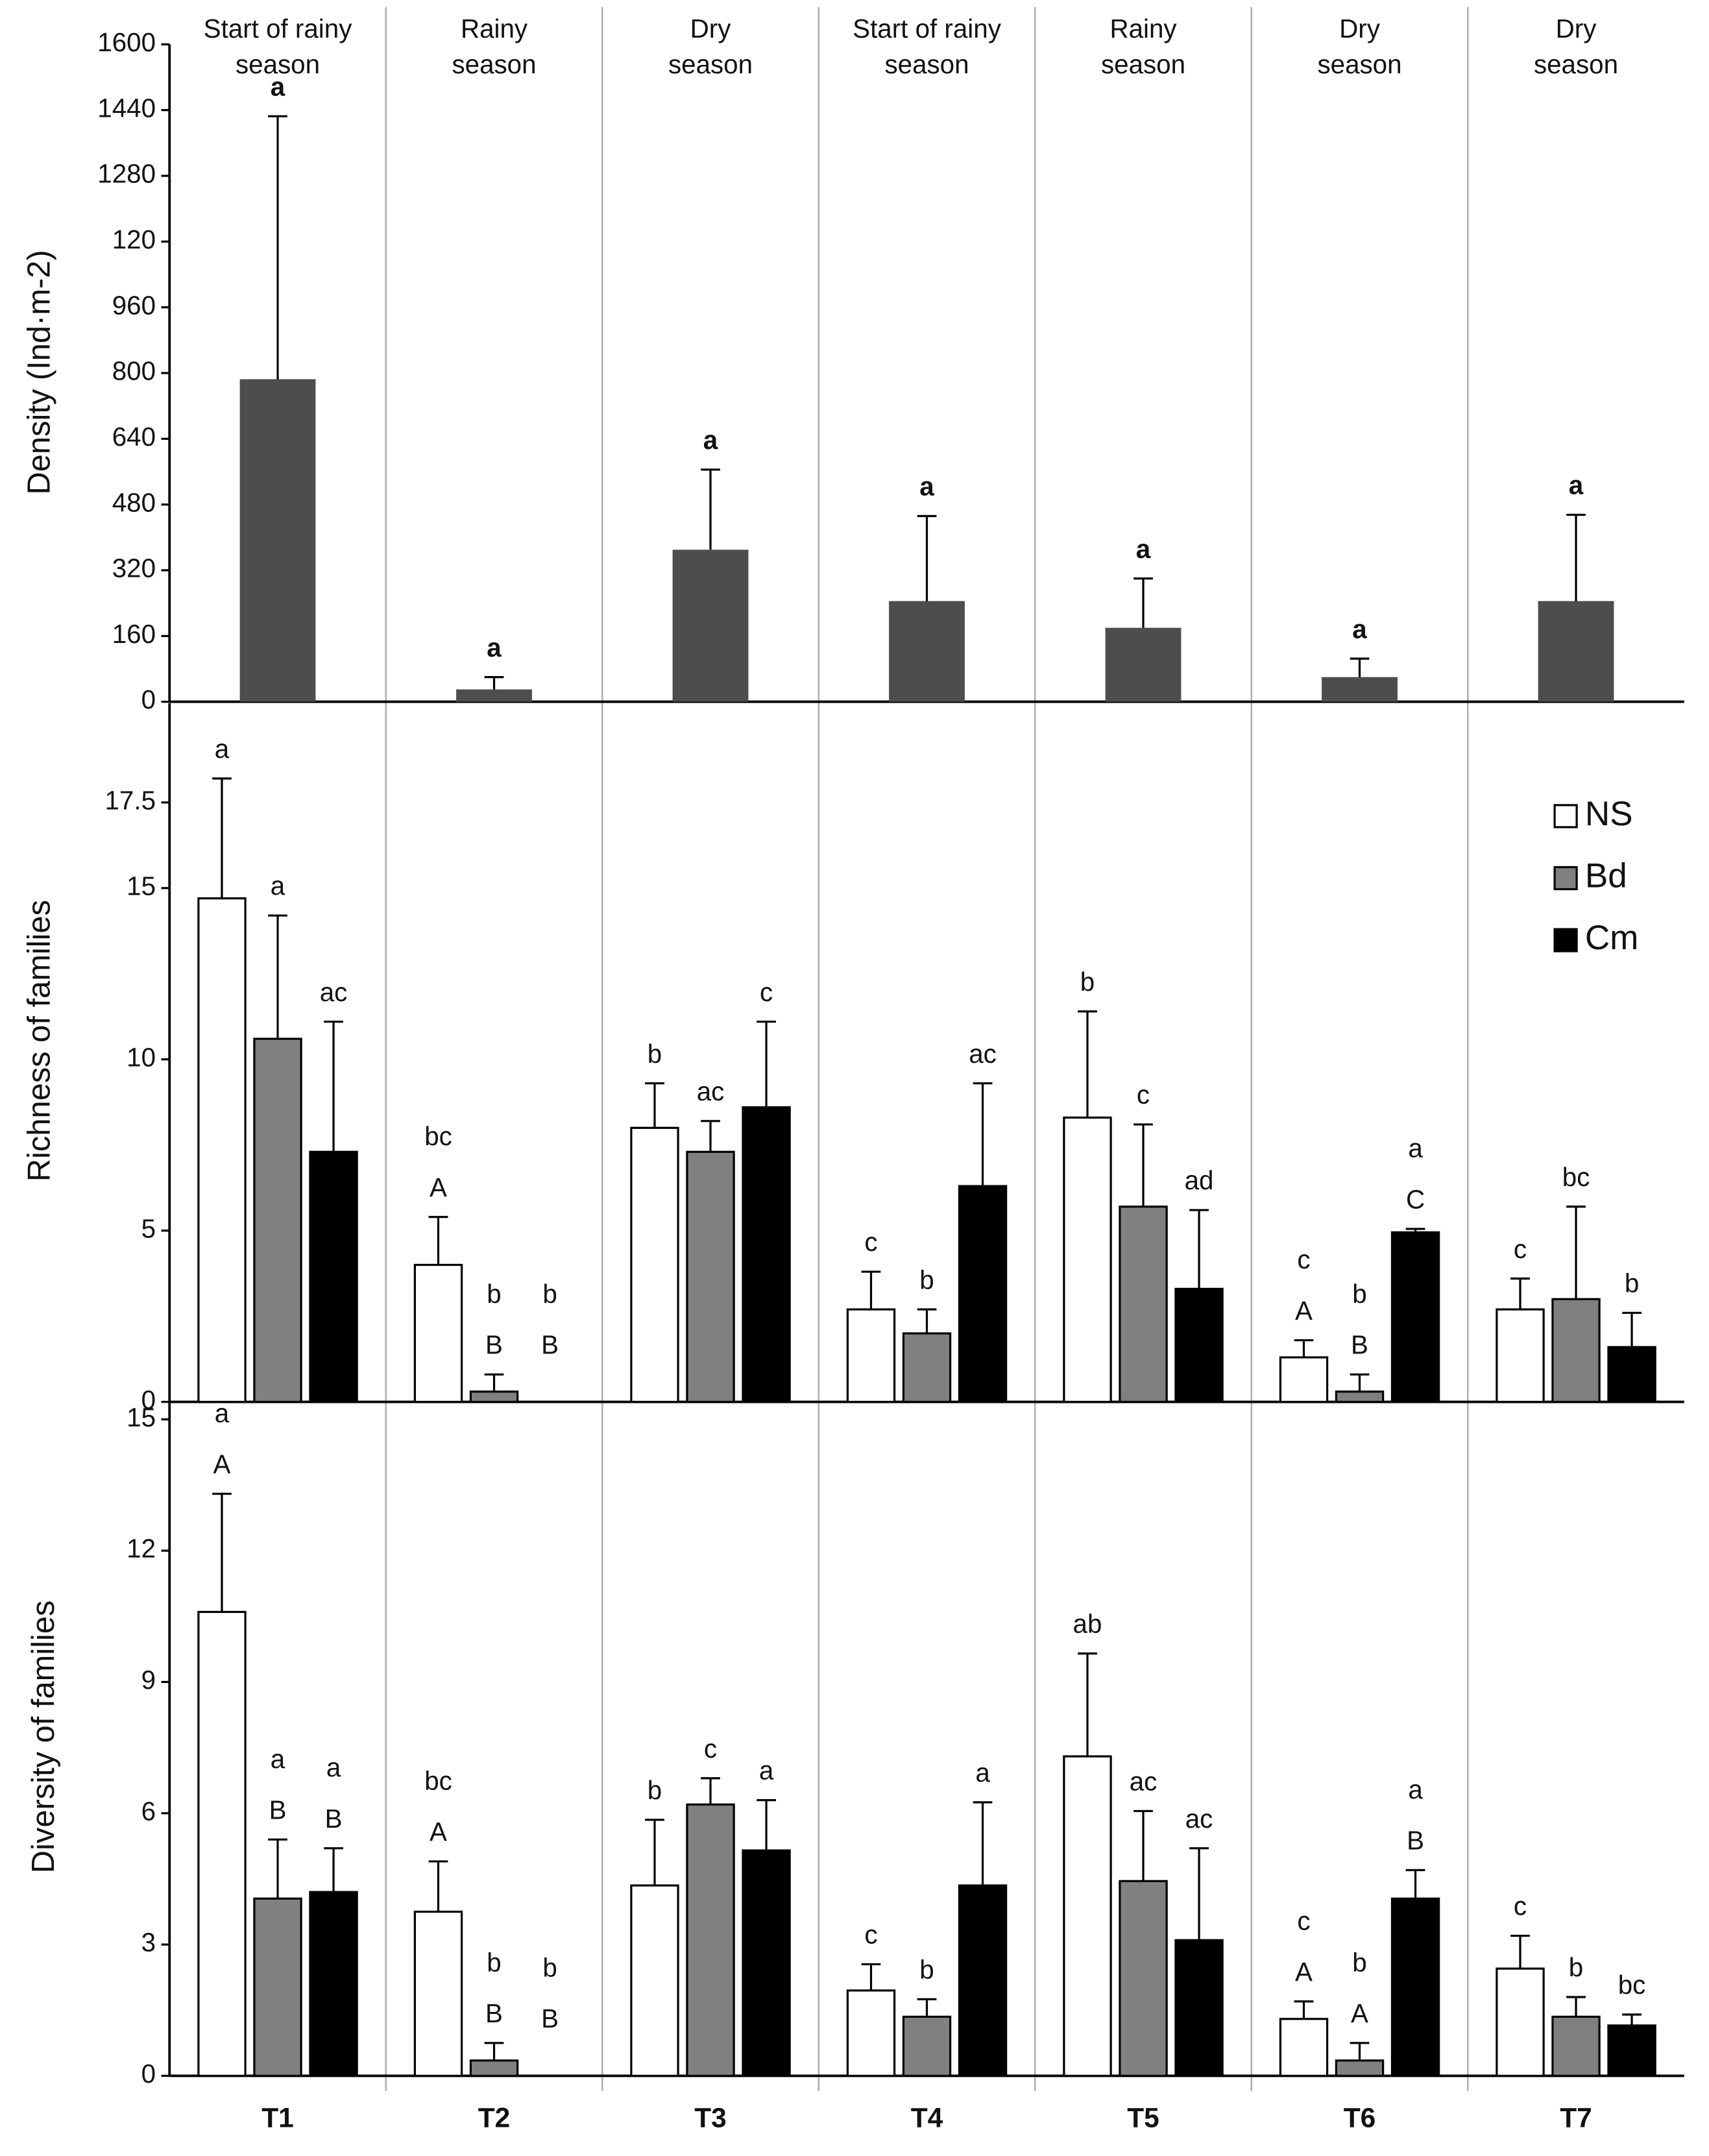 The height and width of the screenshot is (2156, 1709). What do you see at coordinates (278, 2118) in the screenshot?
I see `x-tick-label: T1` at bounding box center [278, 2118].